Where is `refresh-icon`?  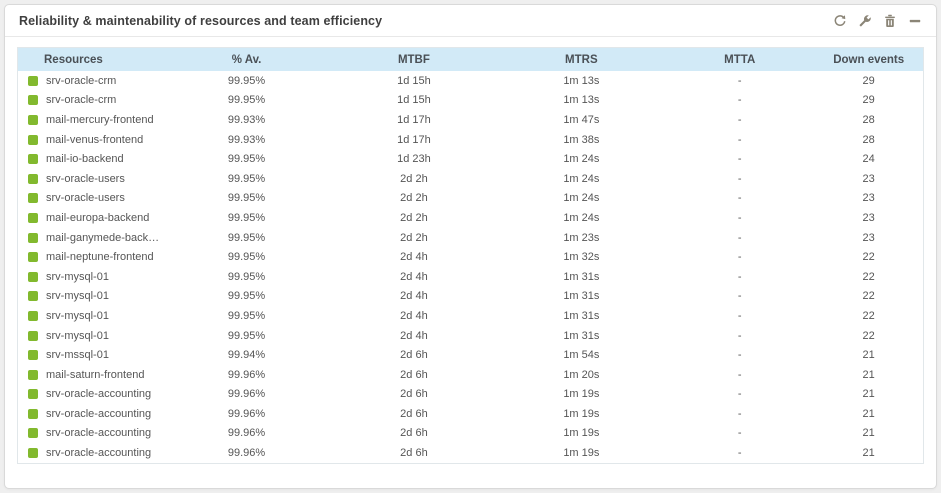 refresh-icon is located at coordinates (840, 21).